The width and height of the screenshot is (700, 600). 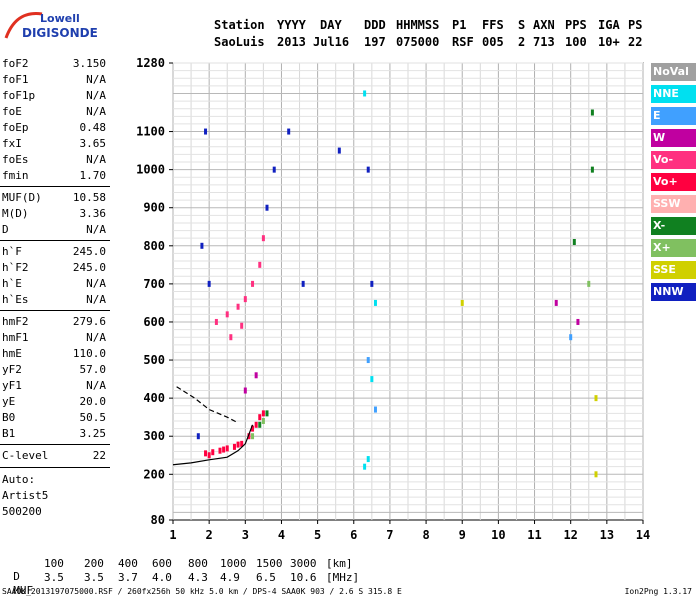 I want to click on legend-item-x: X+, so click(x=673, y=248).